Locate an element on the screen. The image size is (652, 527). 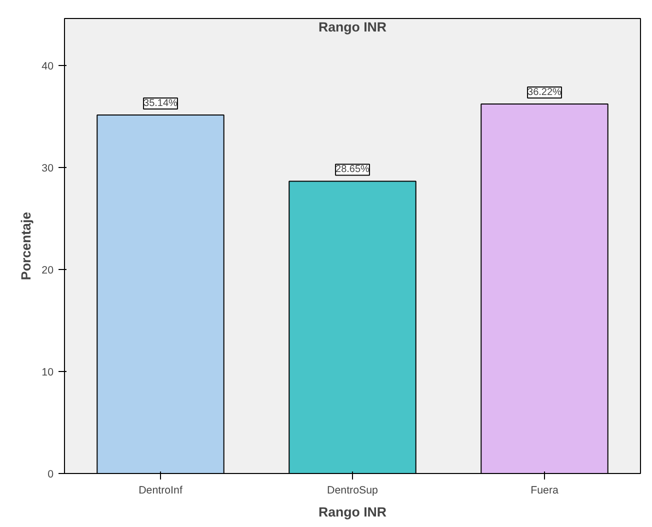
y-tick-label: 30 is located at coordinates (48, 168).